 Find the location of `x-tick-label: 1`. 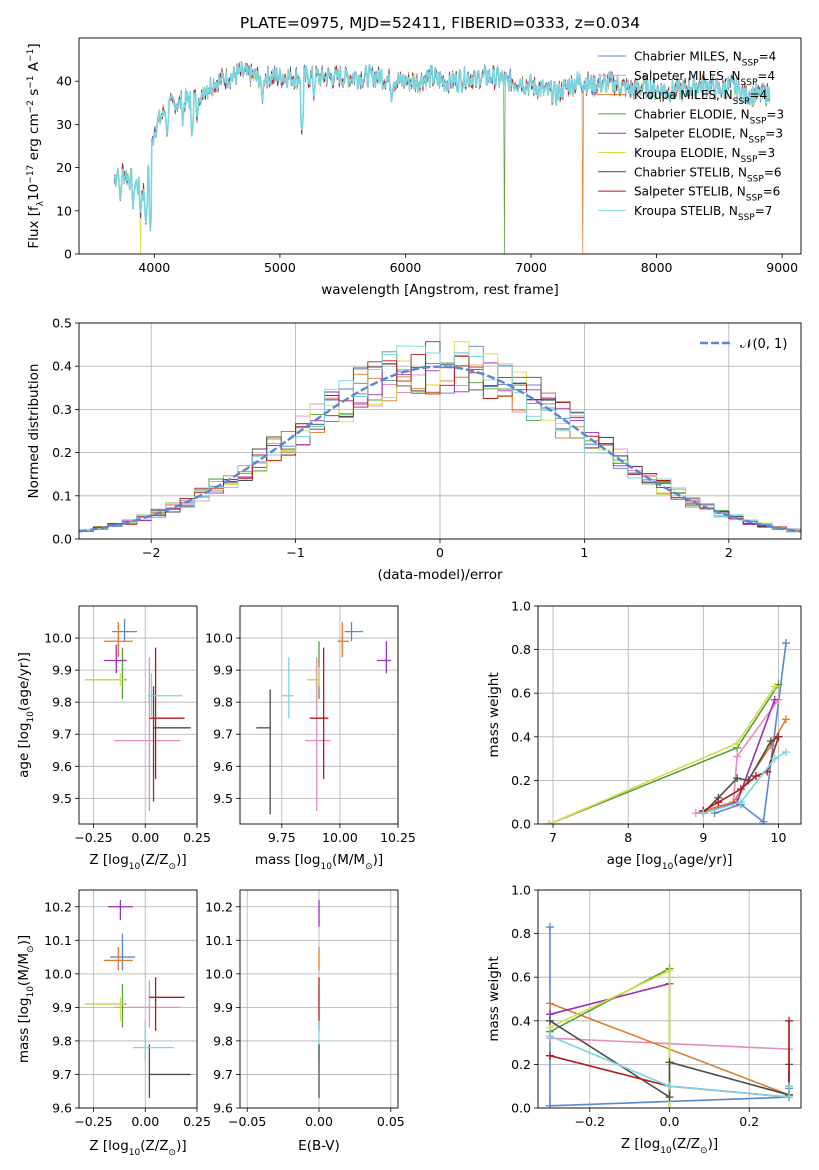

x-tick-label: 1 is located at coordinates (584, 552).